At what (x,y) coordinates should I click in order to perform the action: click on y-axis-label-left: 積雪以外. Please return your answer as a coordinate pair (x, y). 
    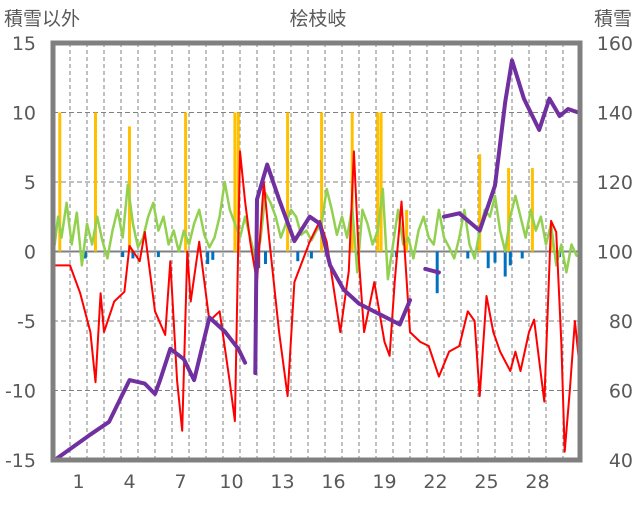
    Looking at the image, I should click on (42, 19).